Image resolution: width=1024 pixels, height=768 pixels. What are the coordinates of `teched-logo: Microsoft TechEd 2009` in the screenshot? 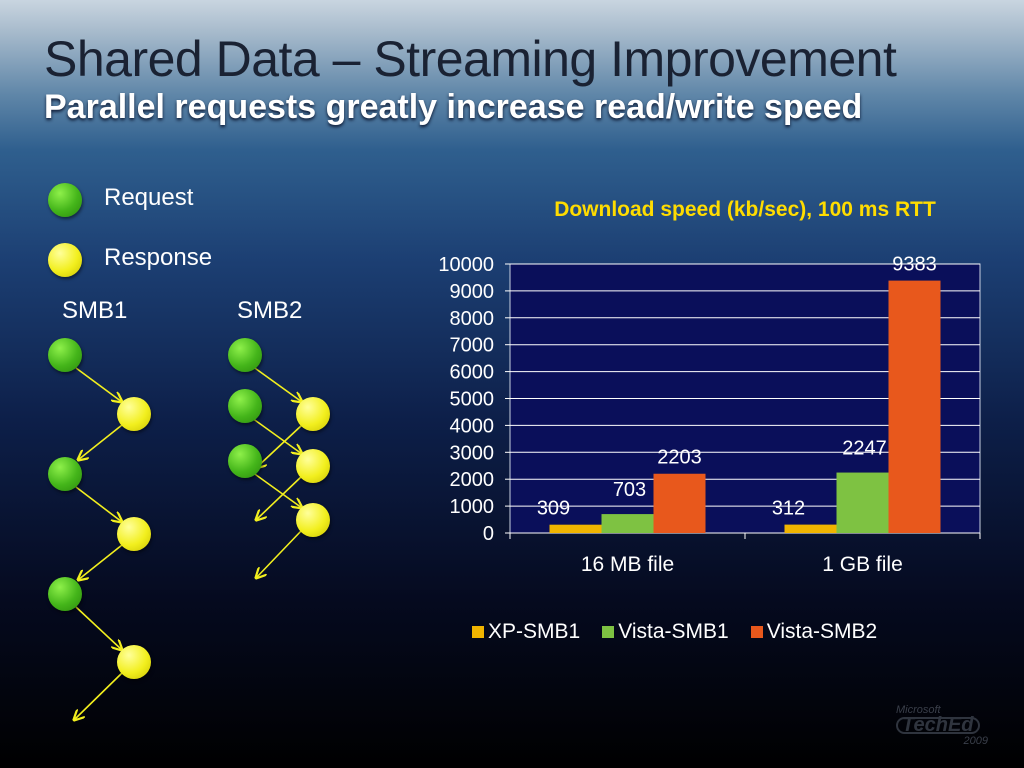 It's located at (942, 729).